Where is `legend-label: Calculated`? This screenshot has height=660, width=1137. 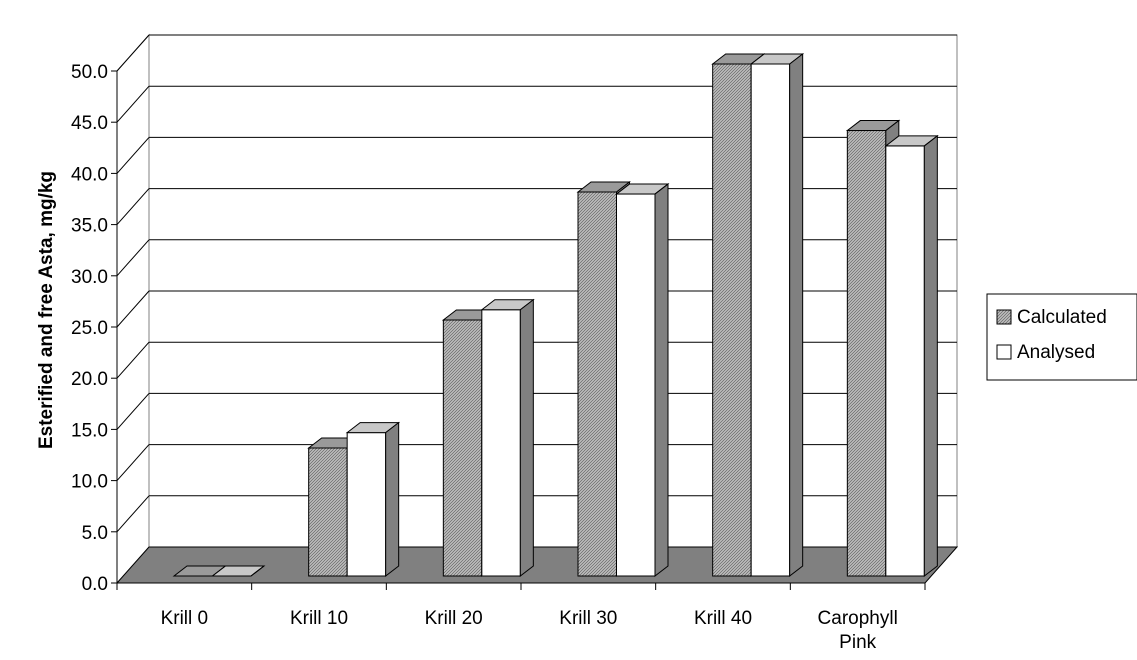
legend-label: Calculated is located at coordinates (1062, 317).